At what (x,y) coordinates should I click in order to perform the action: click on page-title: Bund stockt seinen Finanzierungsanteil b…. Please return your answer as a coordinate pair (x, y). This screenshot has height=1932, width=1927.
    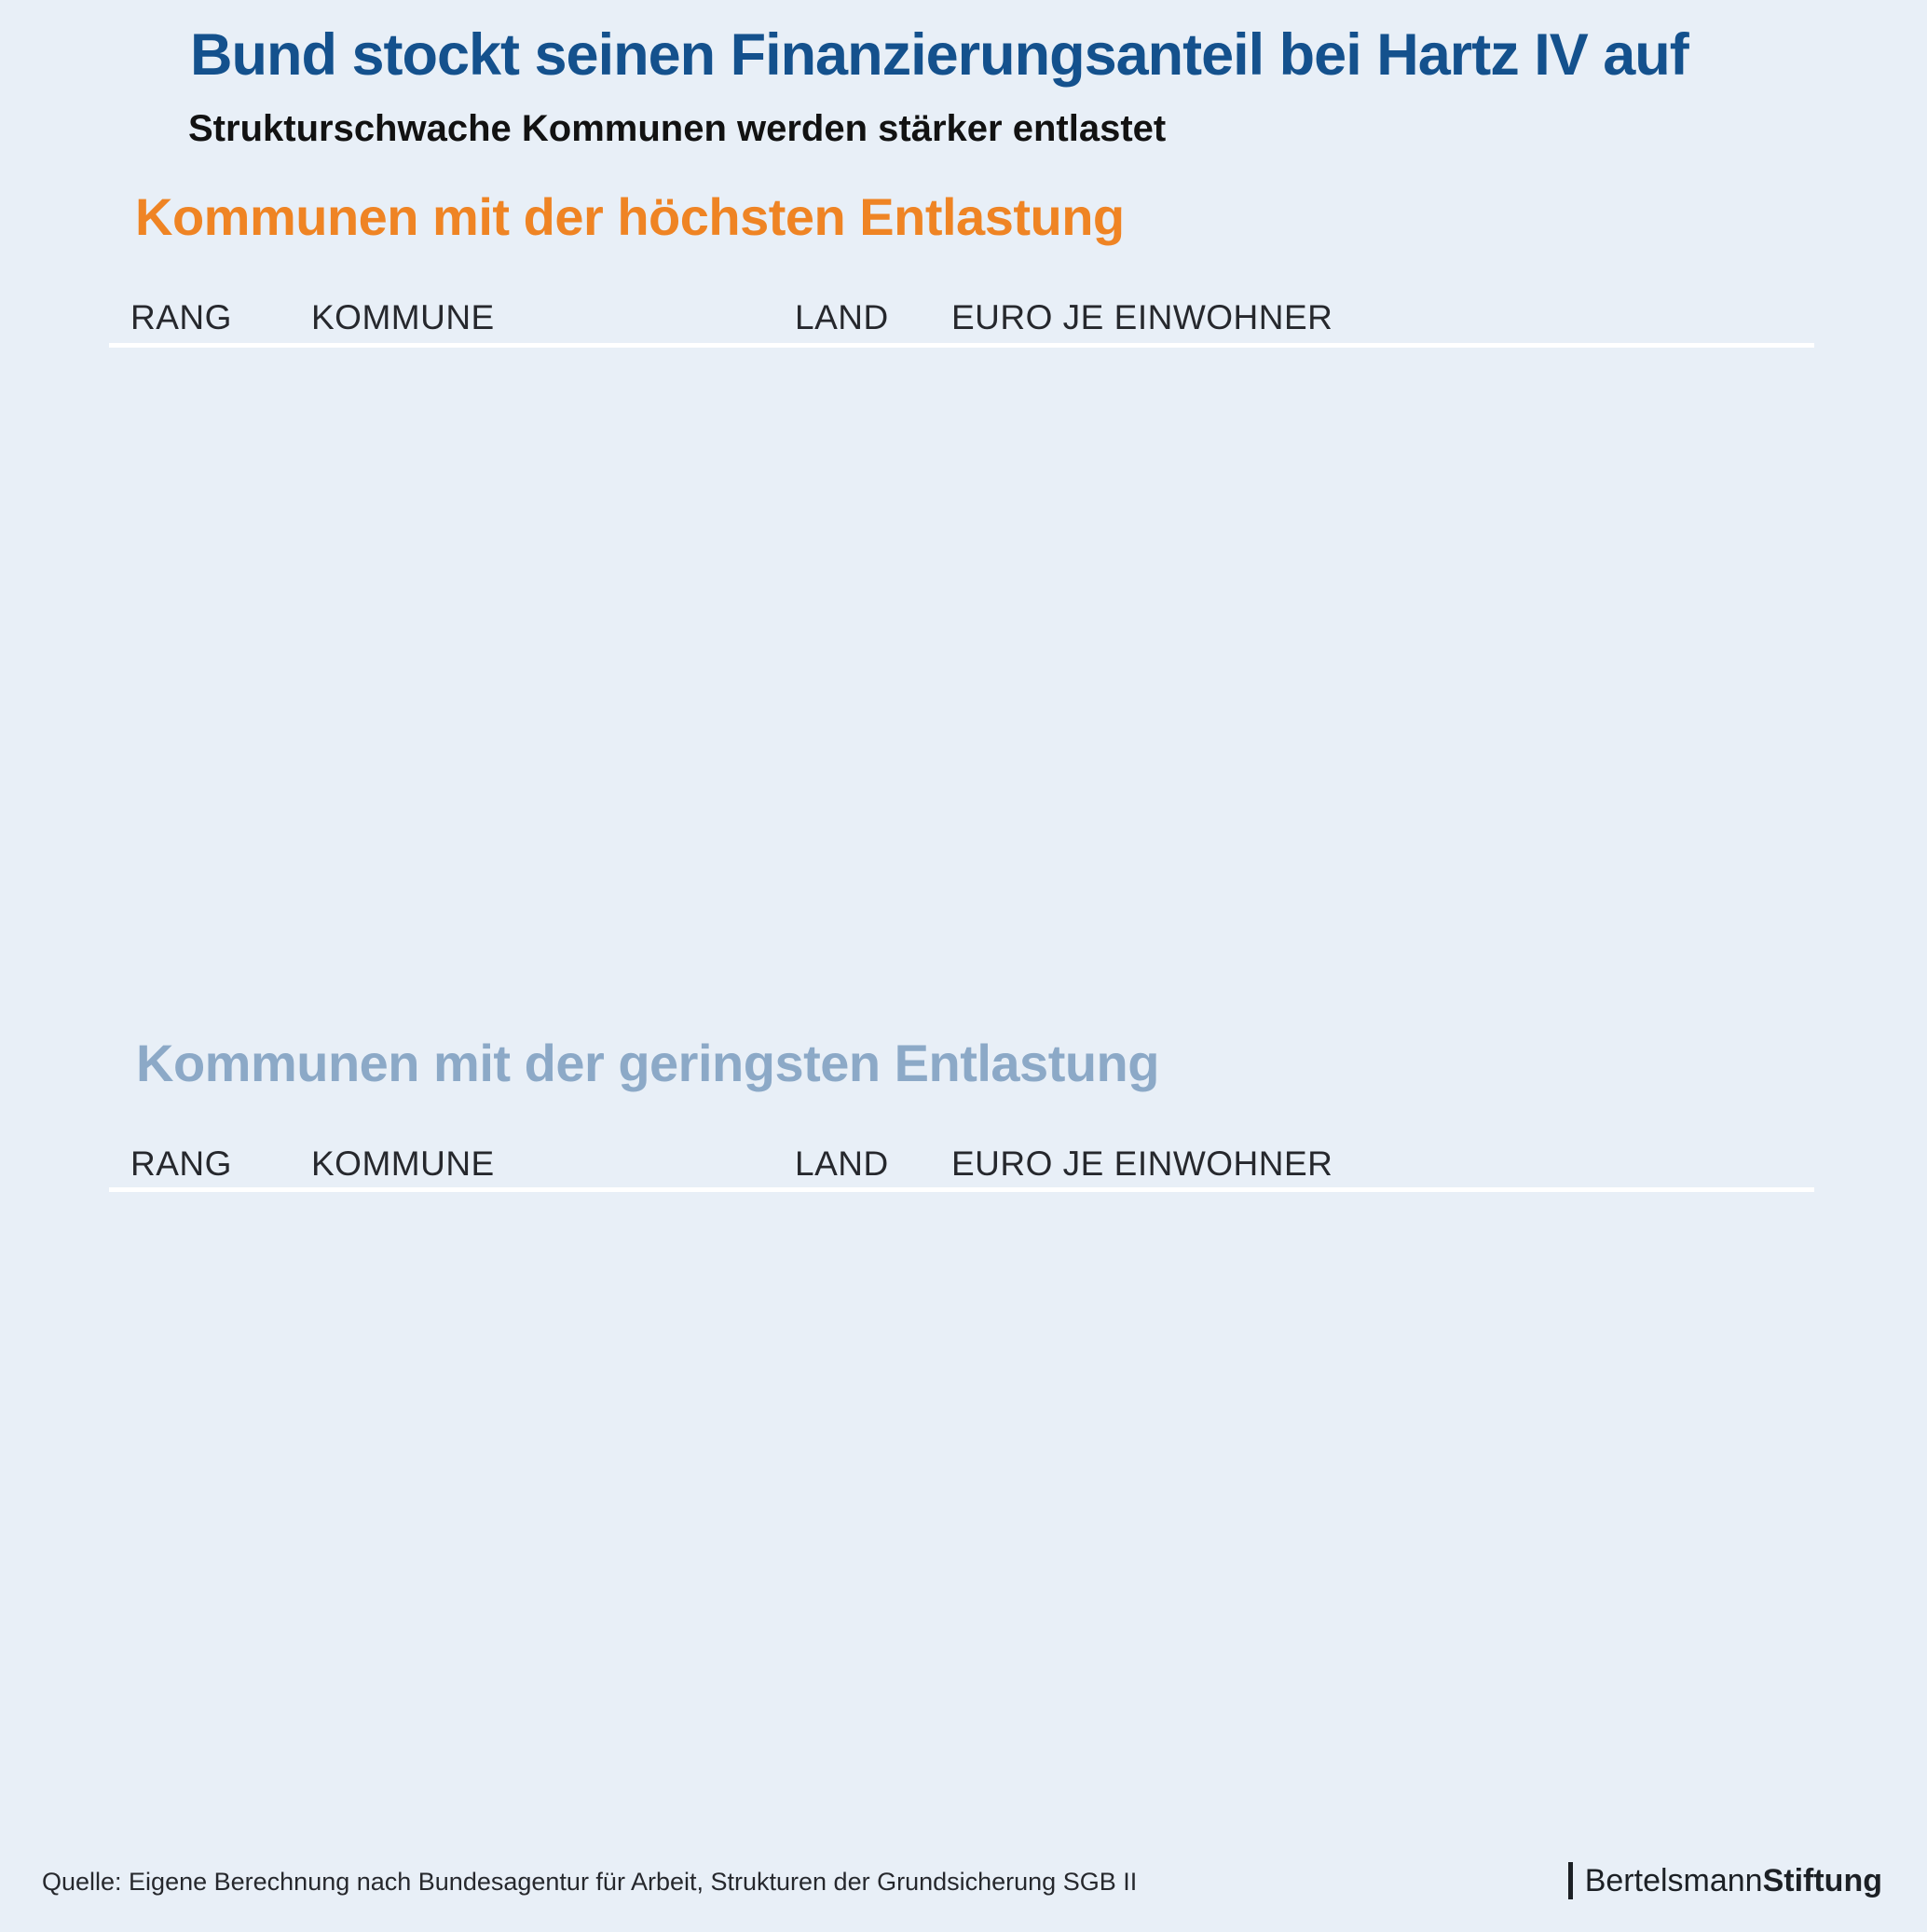
    Looking at the image, I should click on (939, 55).